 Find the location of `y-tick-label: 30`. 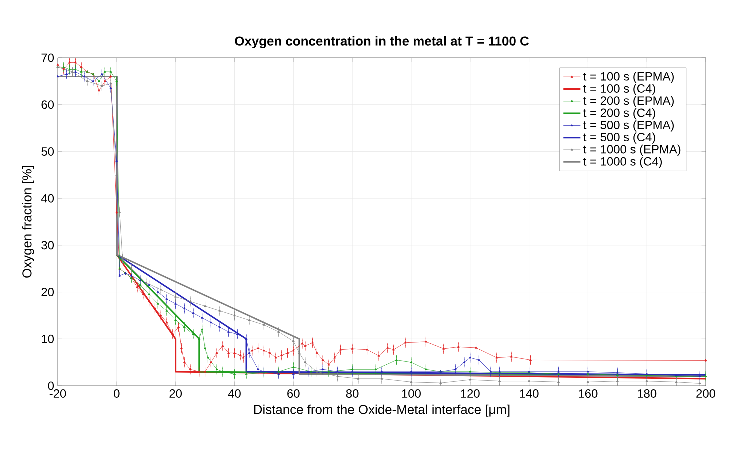

y-tick-label: 30 is located at coordinates (48, 245).